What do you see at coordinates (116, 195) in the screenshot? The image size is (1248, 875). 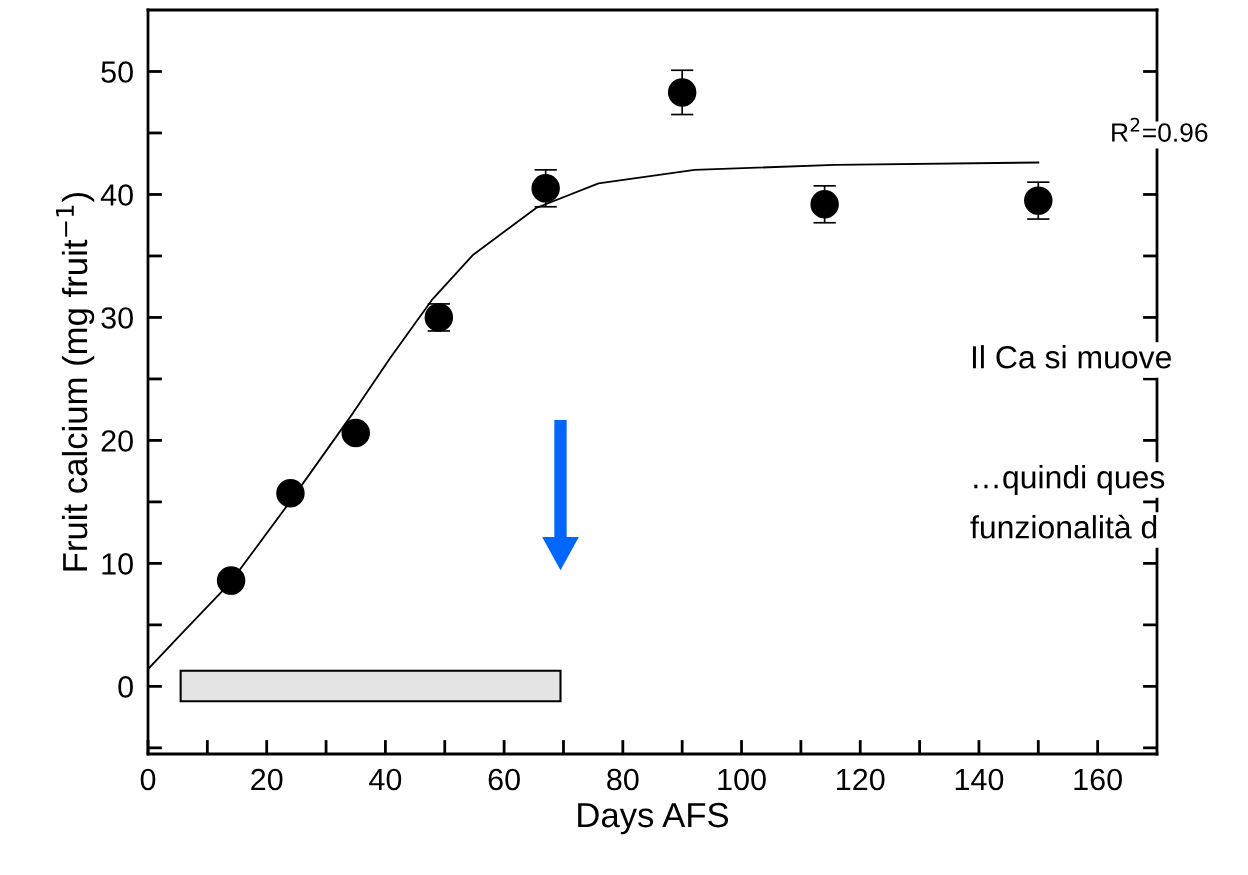 I see `y-tick-label: 40` at bounding box center [116, 195].